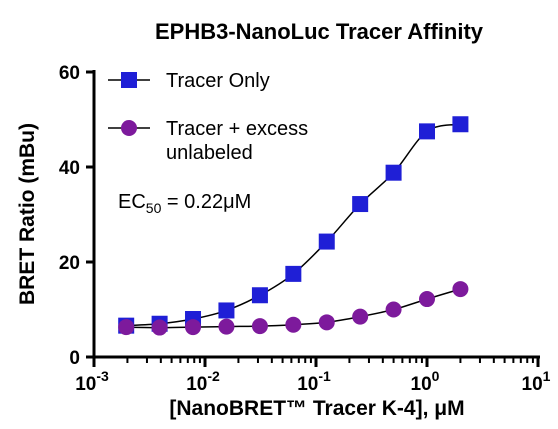 Image resolution: width=558 pixels, height=429 pixels. What do you see at coordinates (324, 376) in the screenshot?
I see `x-tick-exponent: -1` at bounding box center [324, 376].